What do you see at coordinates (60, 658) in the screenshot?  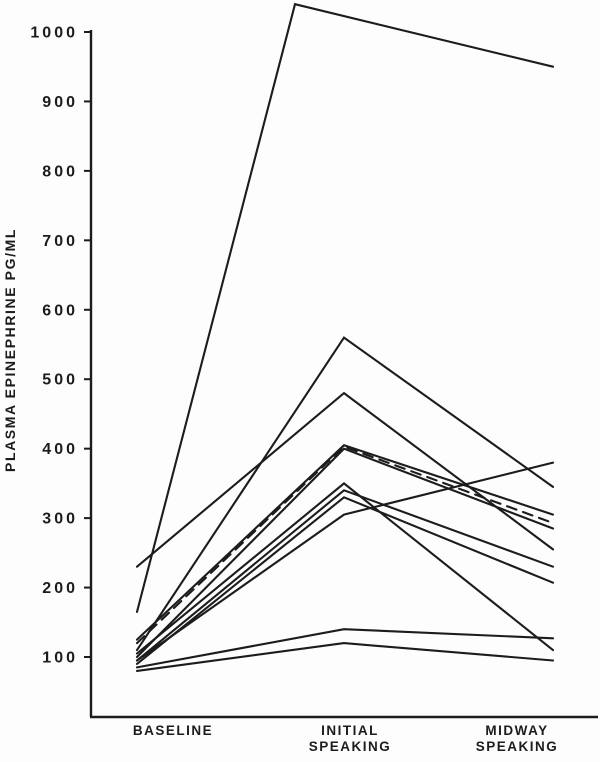 I see `y-tick-label: 100` at bounding box center [60, 658].